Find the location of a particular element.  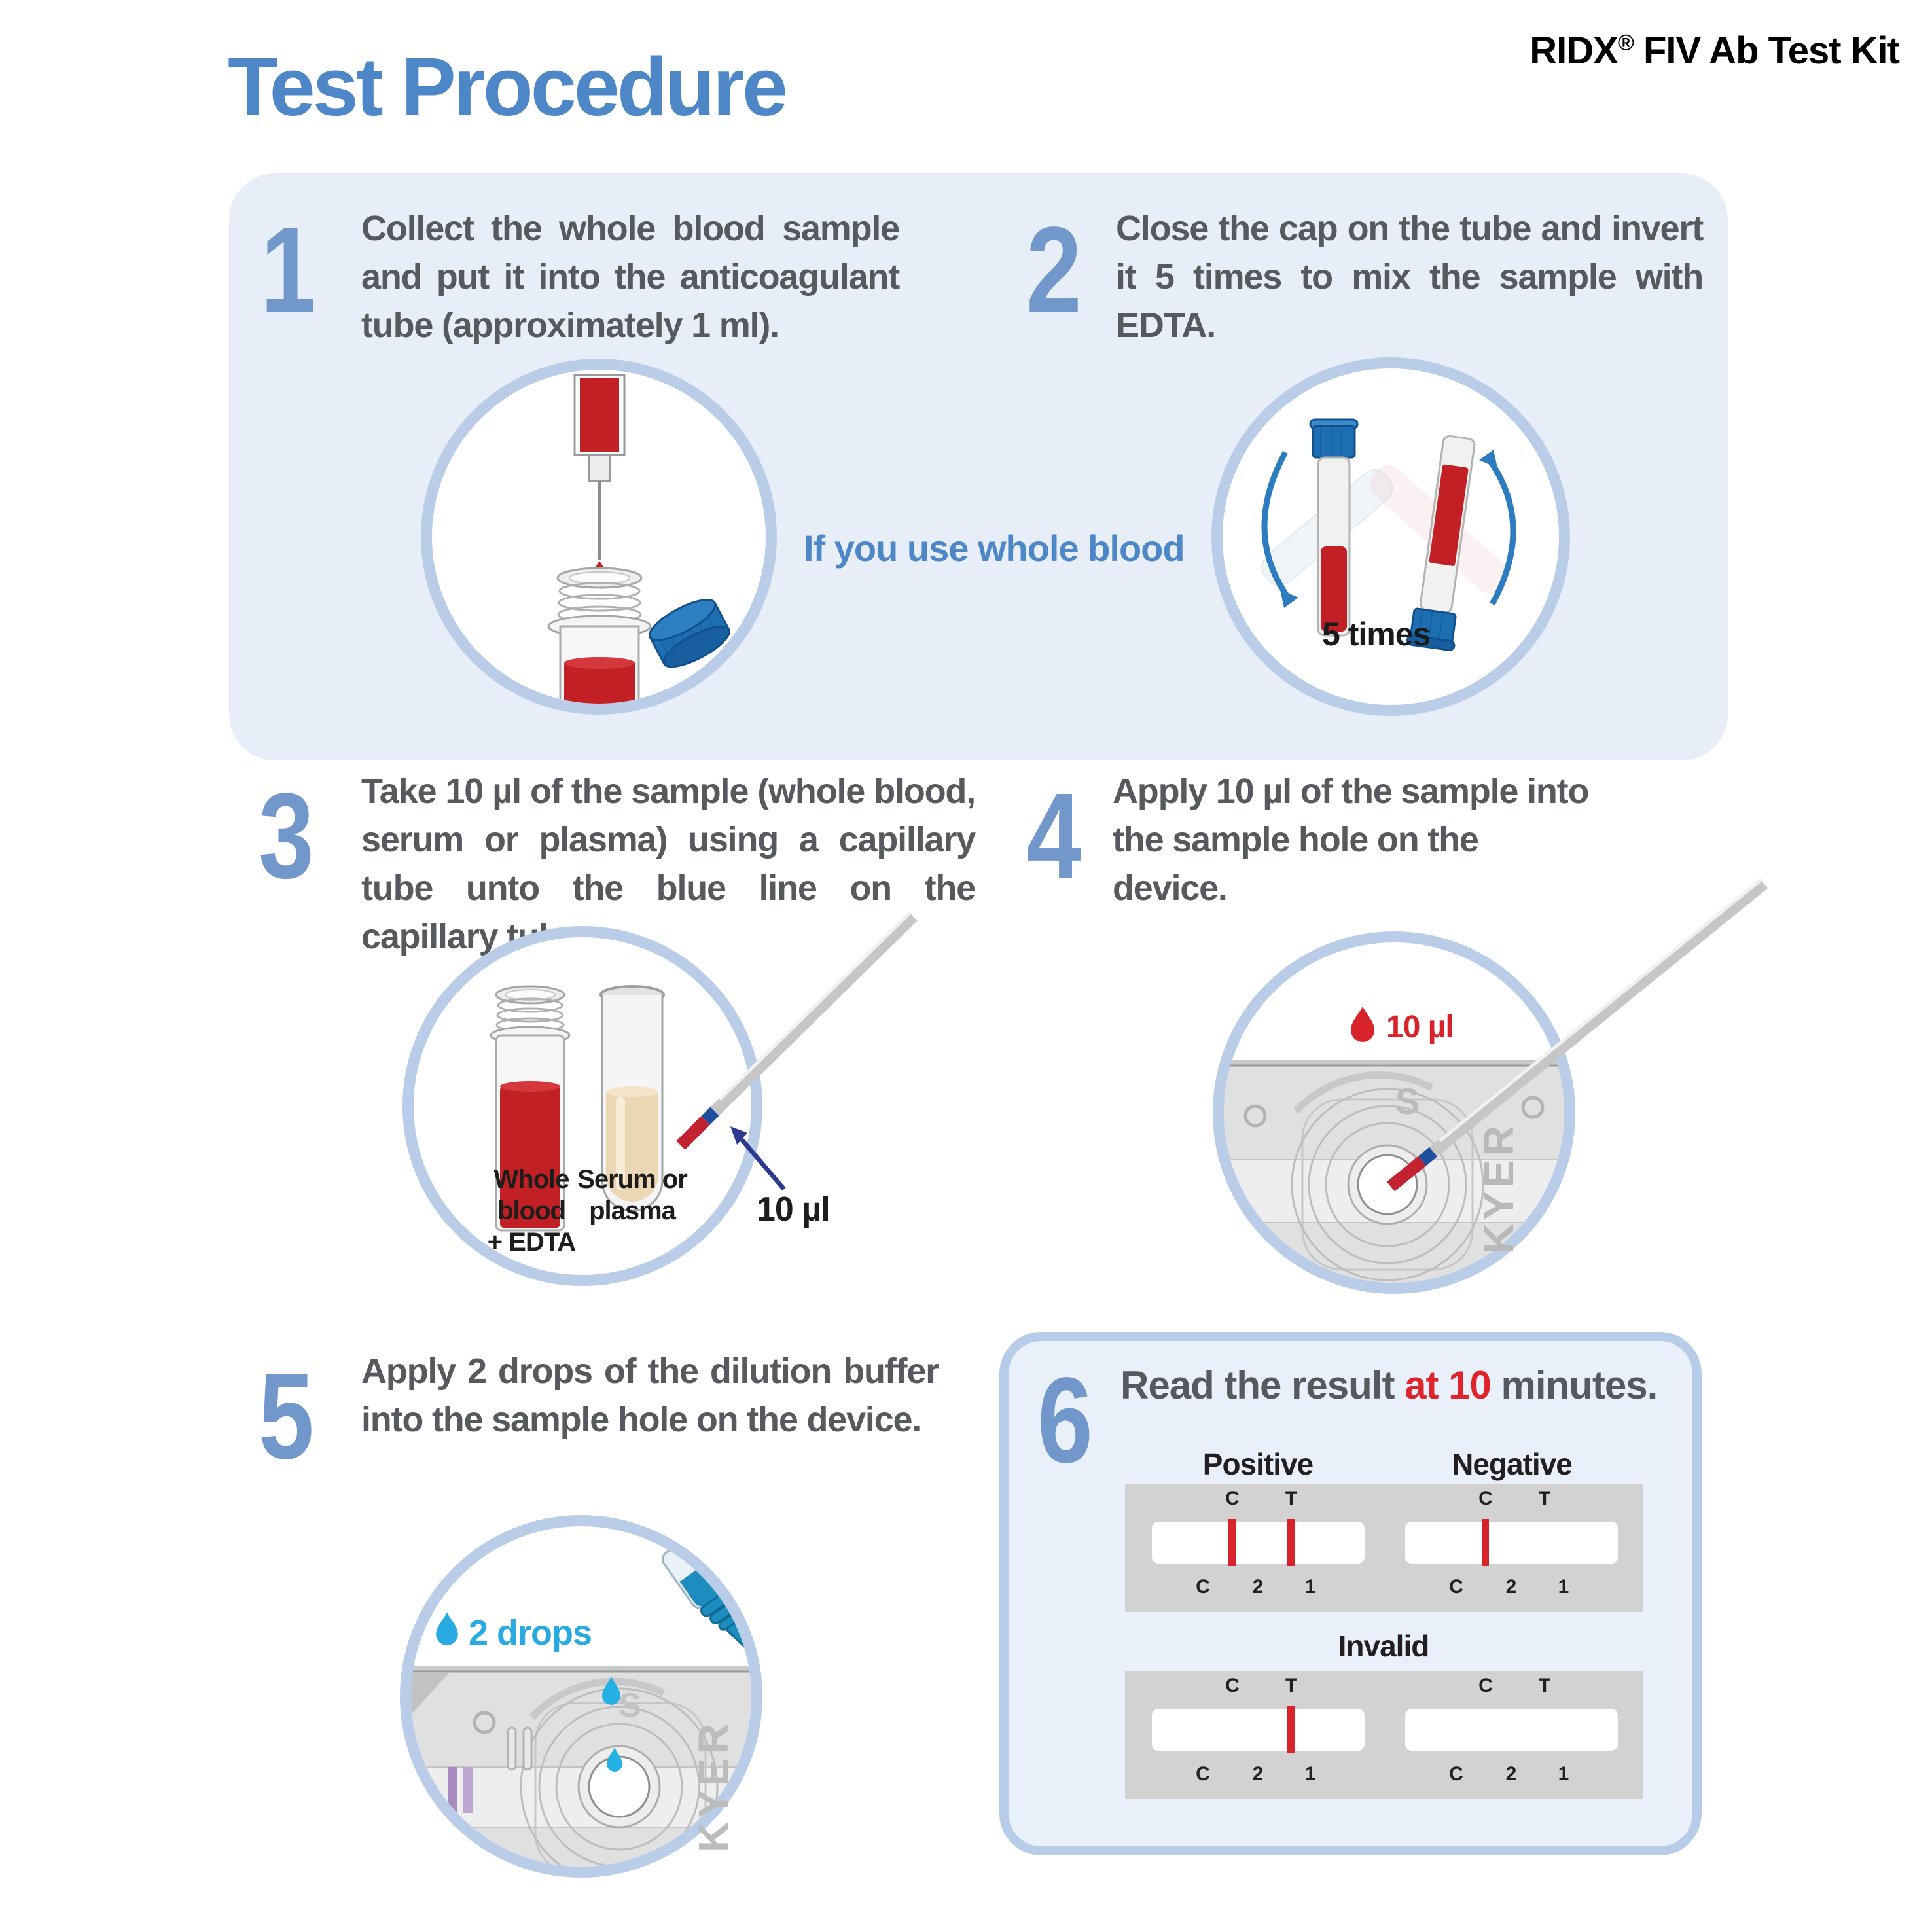

negative-strip is located at coordinates (1511, 1543).